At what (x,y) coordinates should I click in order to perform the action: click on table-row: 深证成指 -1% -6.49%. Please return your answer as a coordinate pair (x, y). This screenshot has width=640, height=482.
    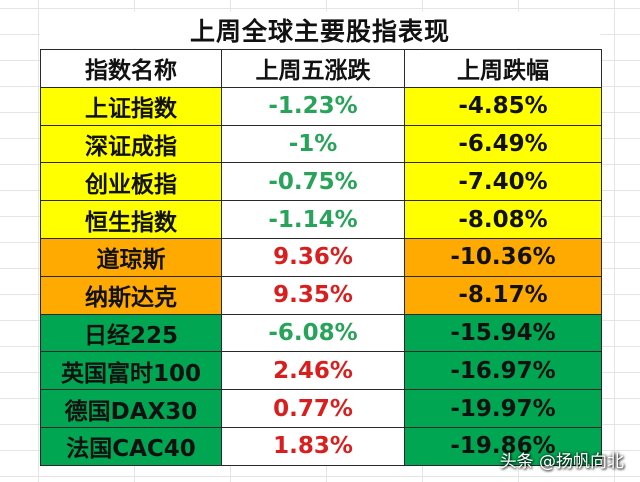
    Looking at the image, I should click on (321, 144).